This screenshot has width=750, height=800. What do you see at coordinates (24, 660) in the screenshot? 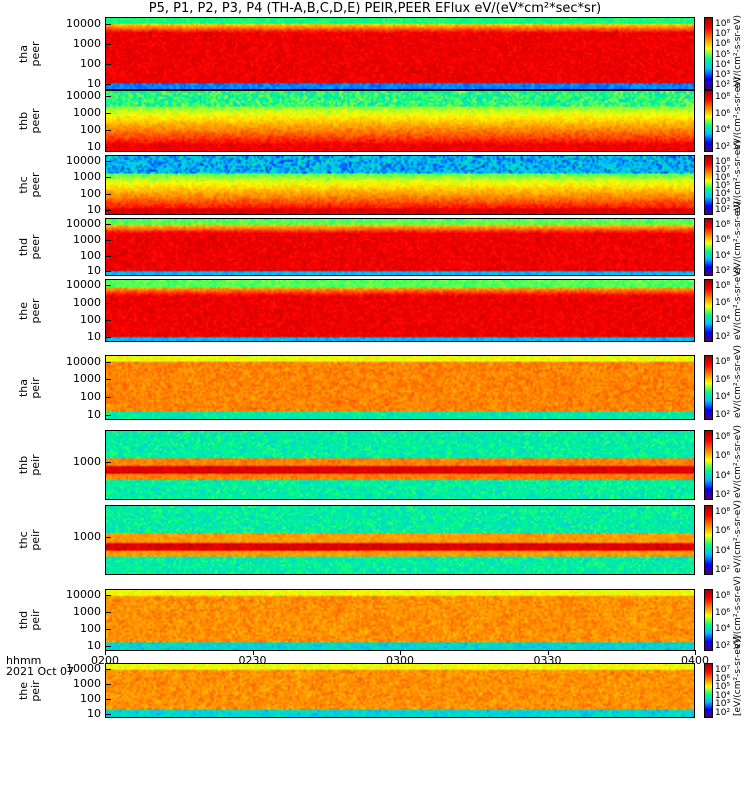
I see `x-axis-label: hhmm` at bounding box center [24, 660].